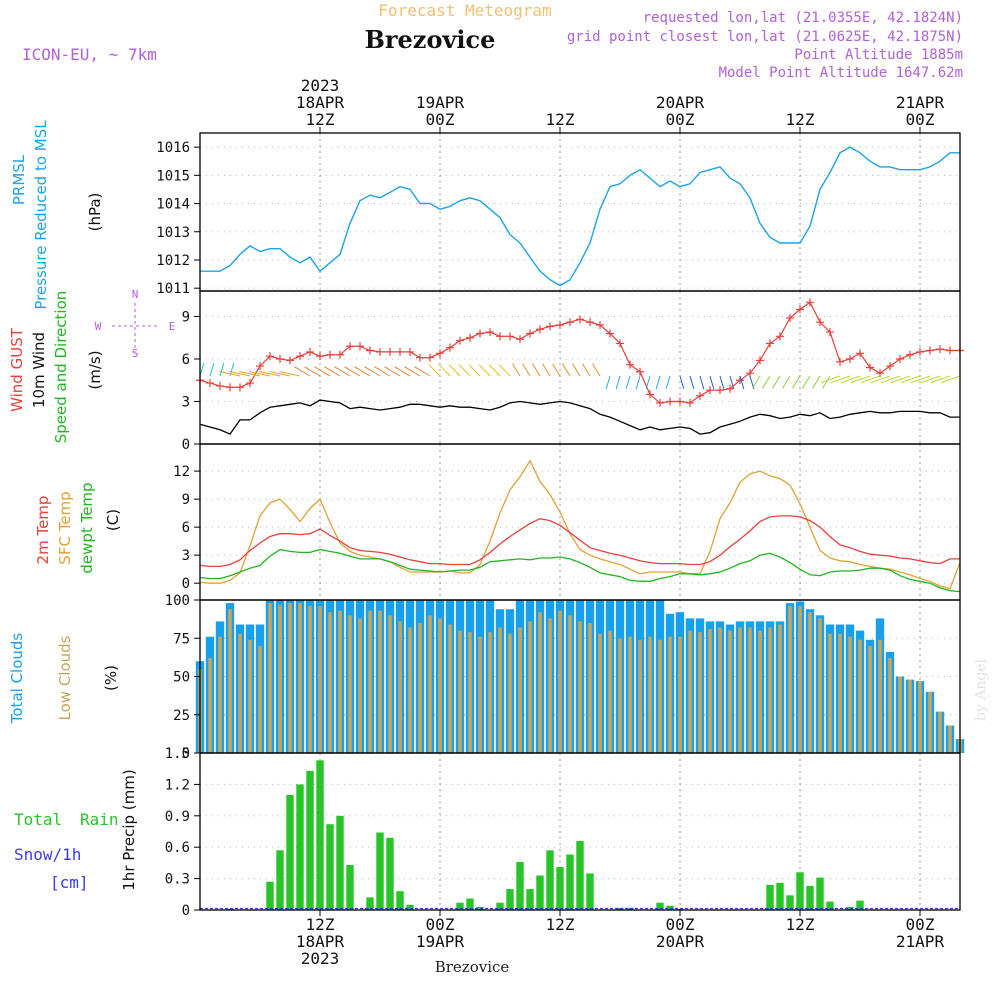  Describe the element at coordinates (186, 360) in the screenshot. I see `wind-ytick-label: 6` at that location.